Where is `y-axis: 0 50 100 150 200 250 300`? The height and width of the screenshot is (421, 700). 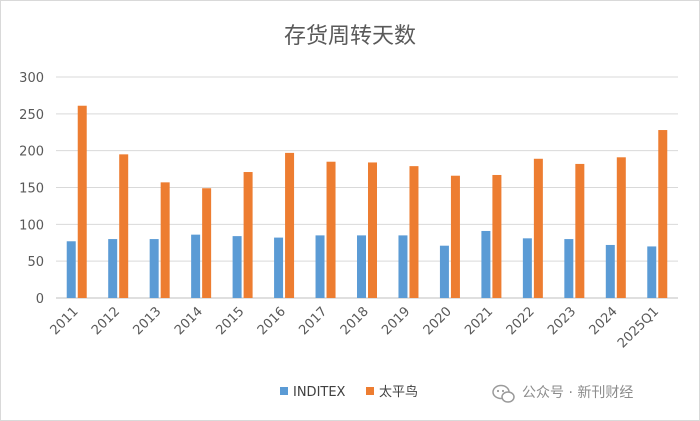 y-axis: 0 50 100 150 200 250 300 is located at coordinates (31, 189).